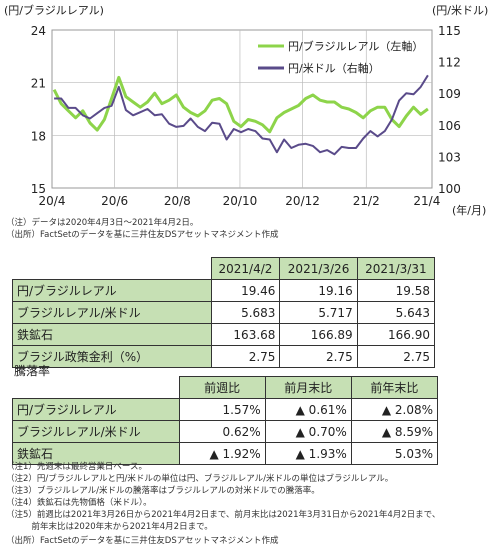 This screenshot has height=560, width=502. I want to click on table-row: 鉄鉱石 163.68 166.89 166.90, so click(224, 334).